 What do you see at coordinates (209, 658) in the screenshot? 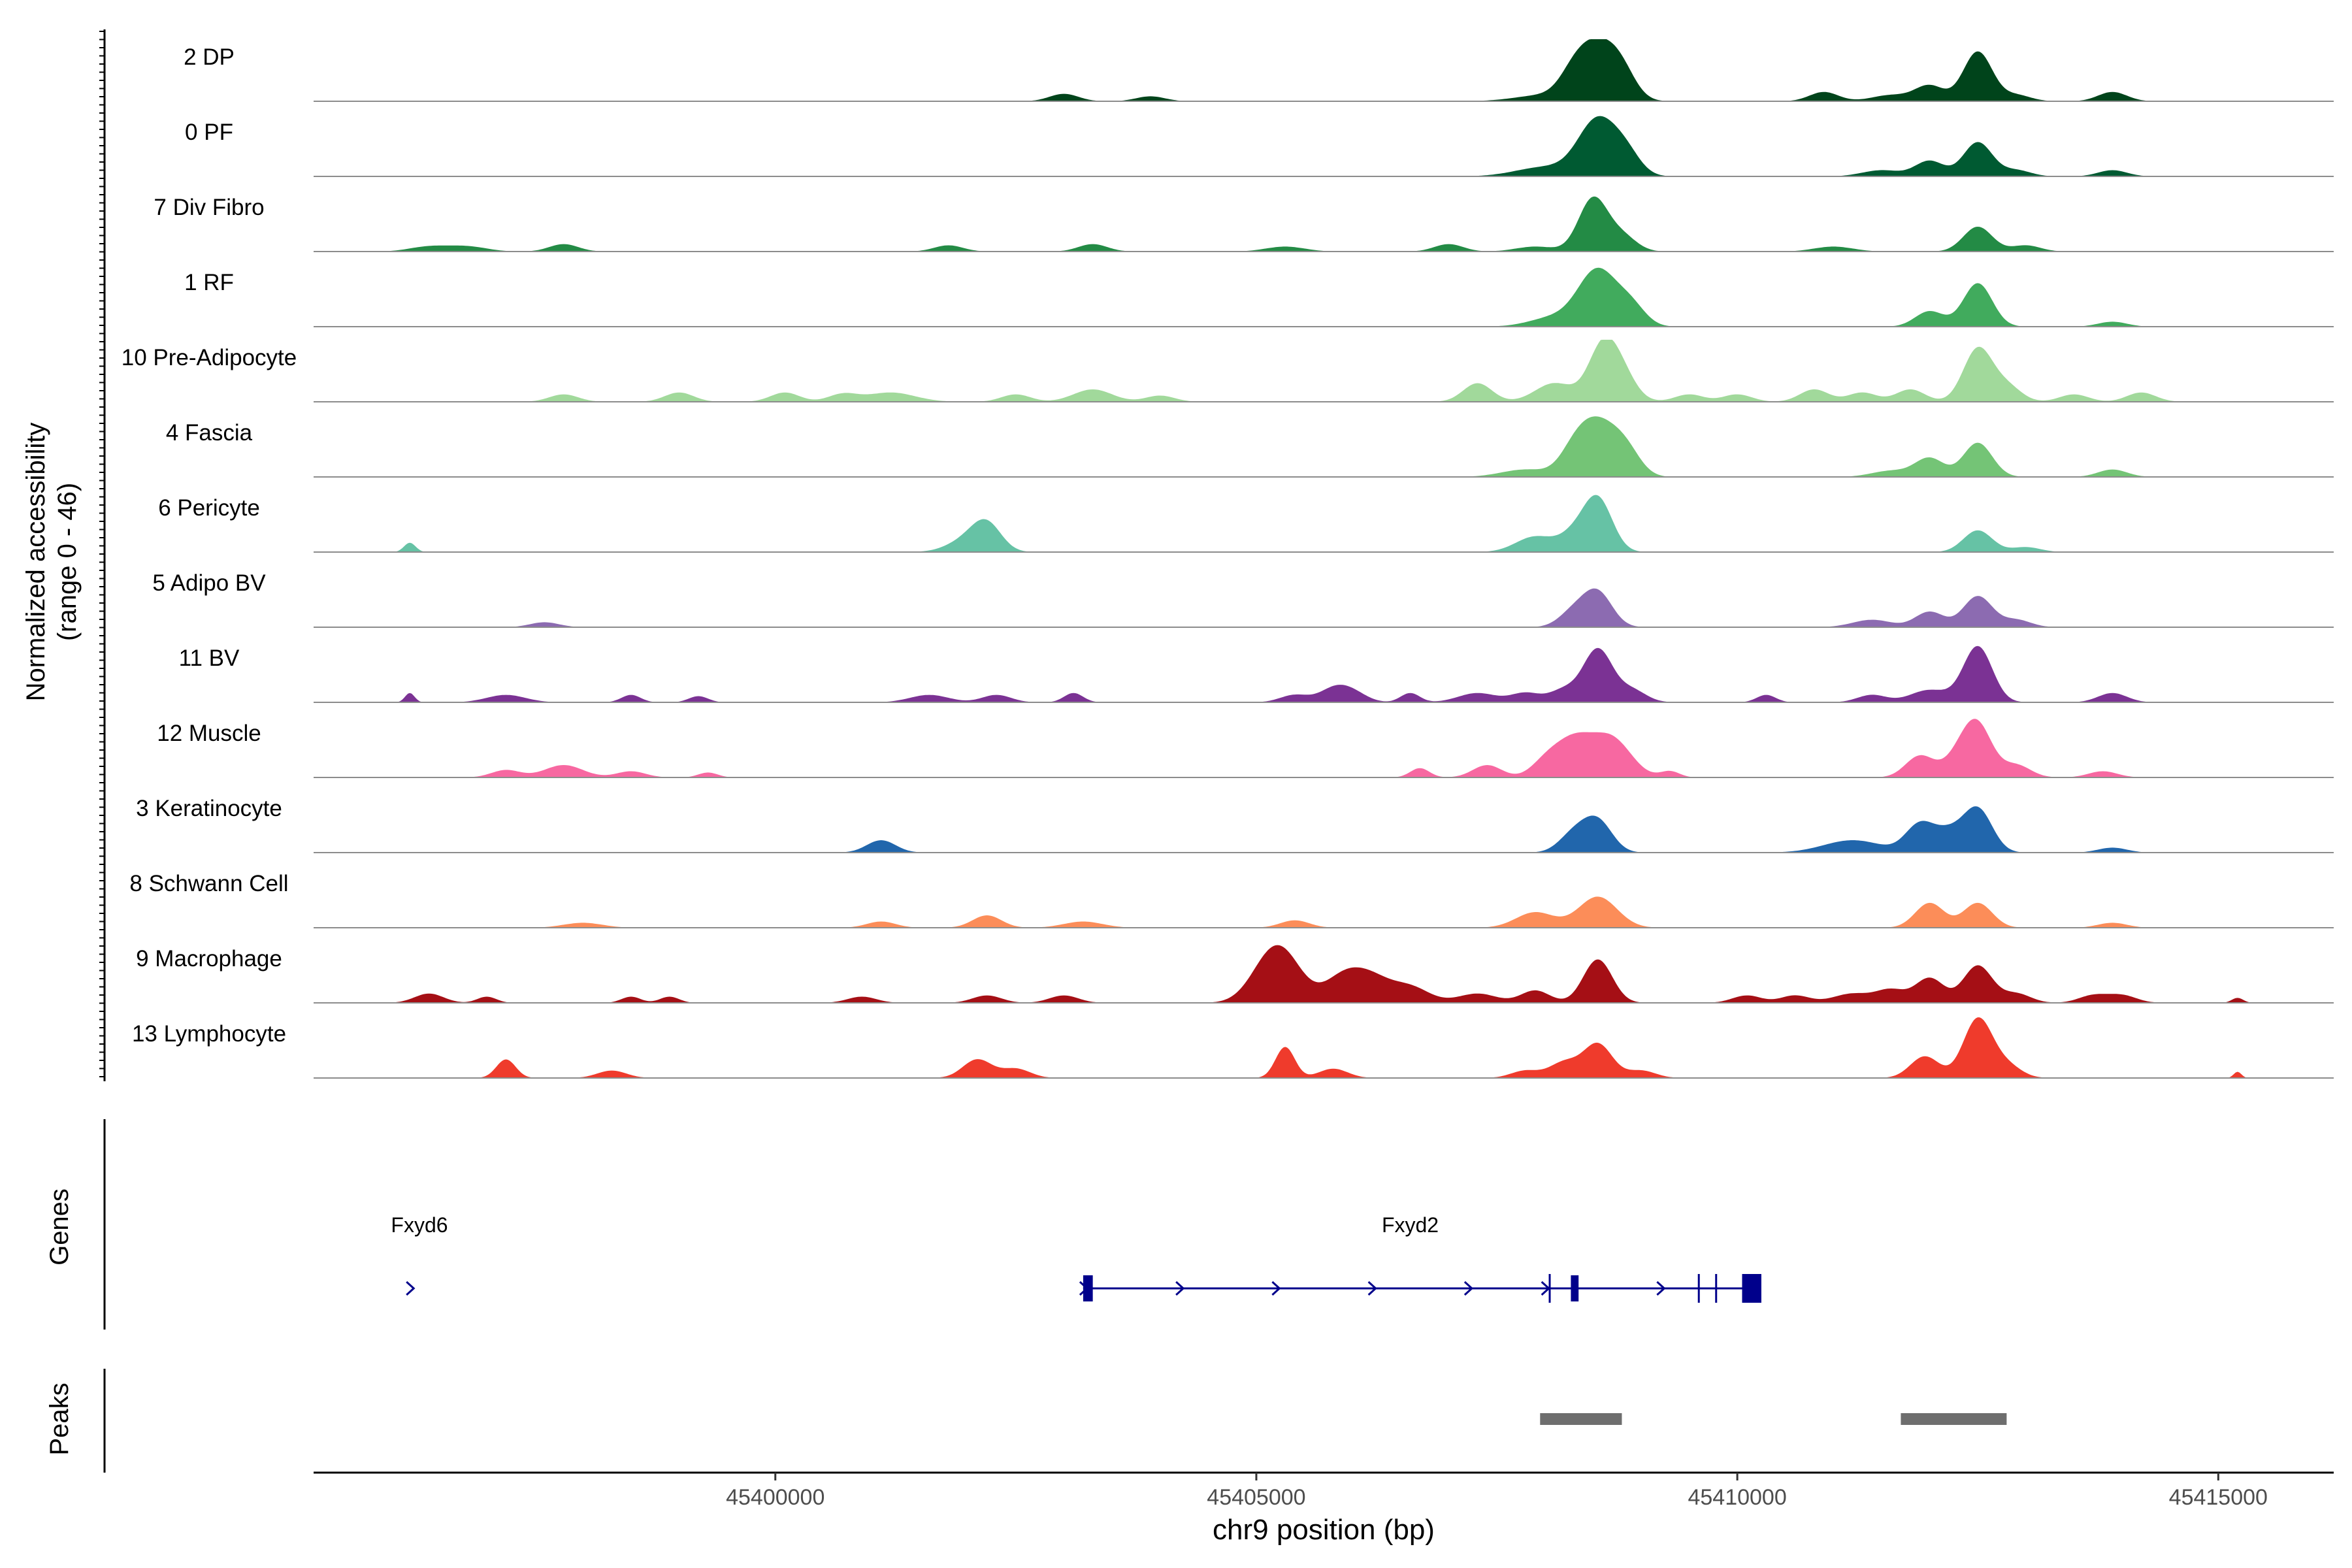
I see `track-label: 11 BV` at bounding box center [209, 658].